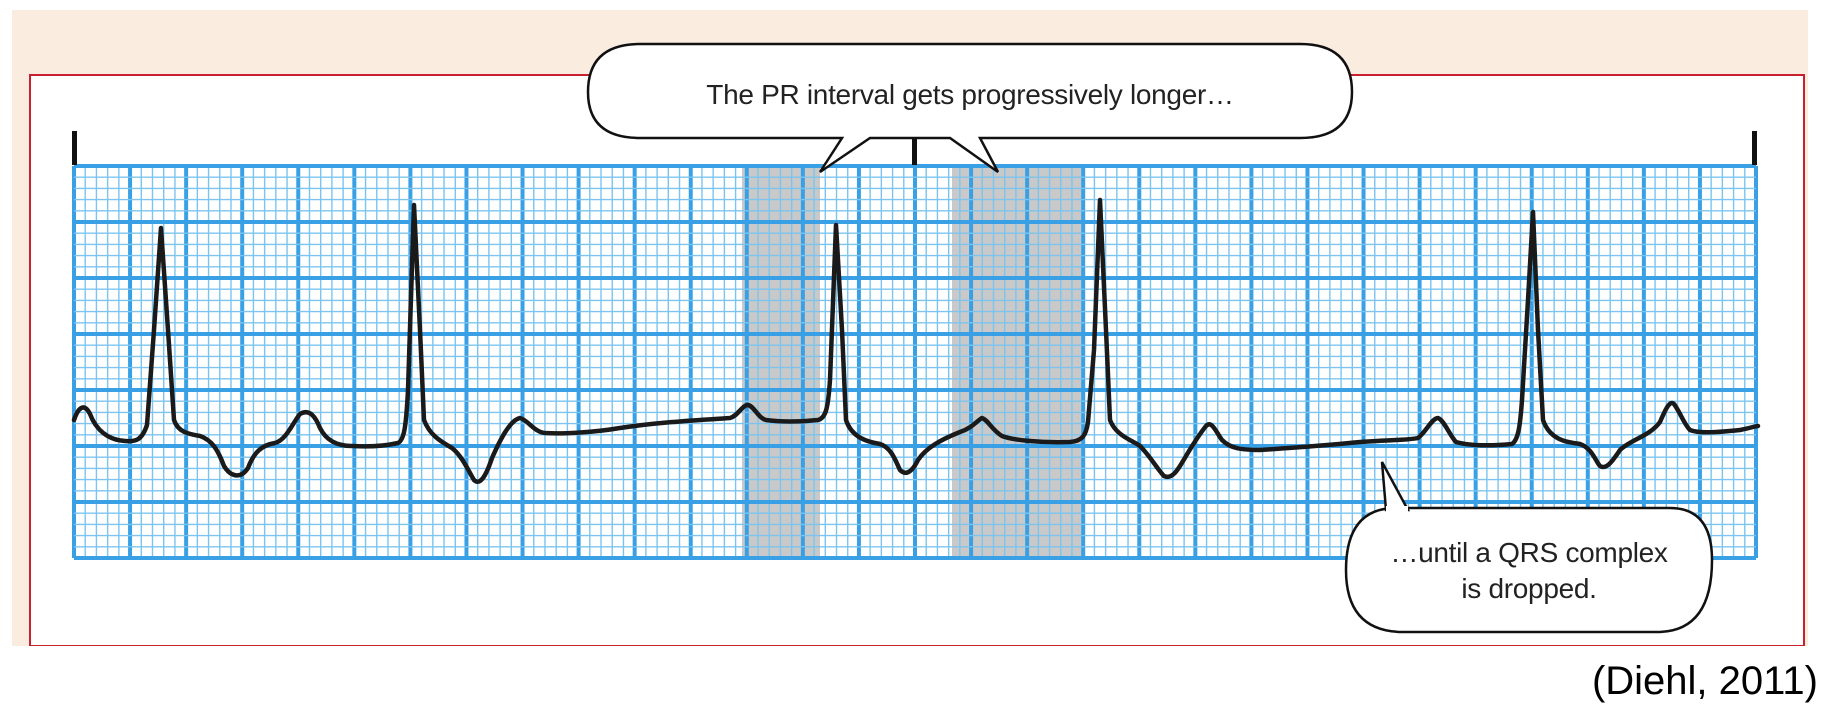 Image resolution: width=1834 pixels, height=714 pixels. I want to click on callout-top-bubble, so click(970, 108).